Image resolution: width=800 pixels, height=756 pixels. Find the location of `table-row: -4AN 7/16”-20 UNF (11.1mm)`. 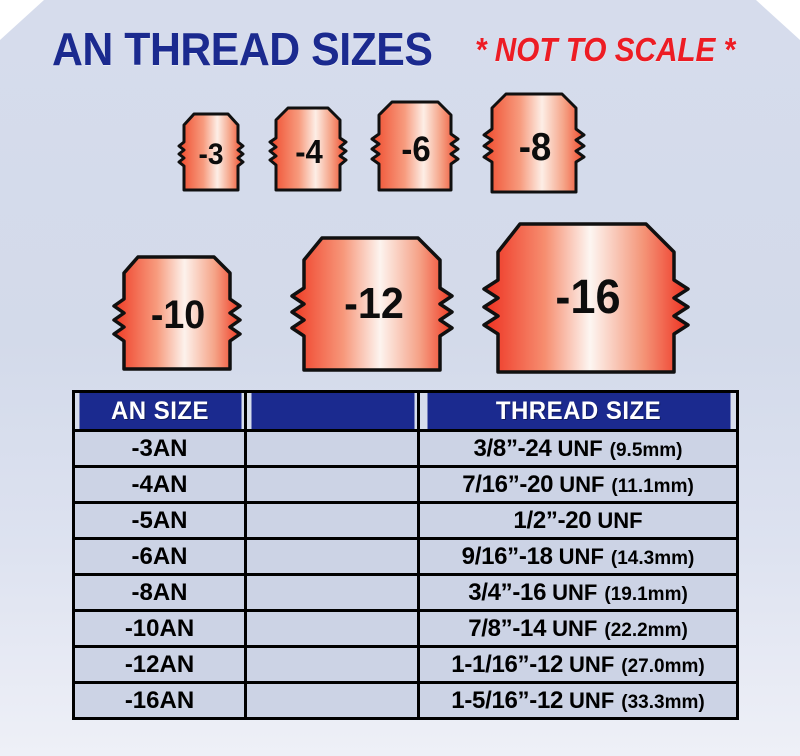

table-row: -4AN 7/16”-20 UNF (11.1mm) is located at coordinates (405, 484).